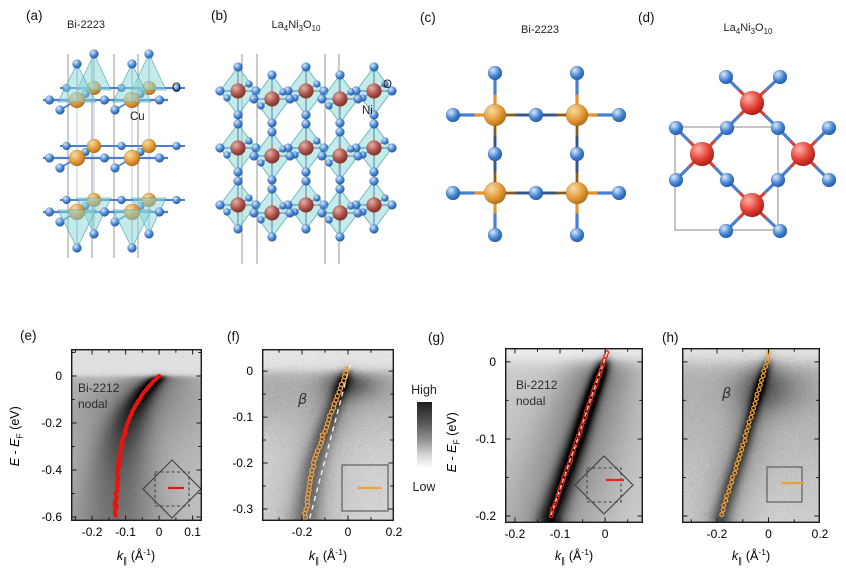  Describe the element at coordinates (125, 560) in the screenshot. I see `axis-sub: ∥` at that location.